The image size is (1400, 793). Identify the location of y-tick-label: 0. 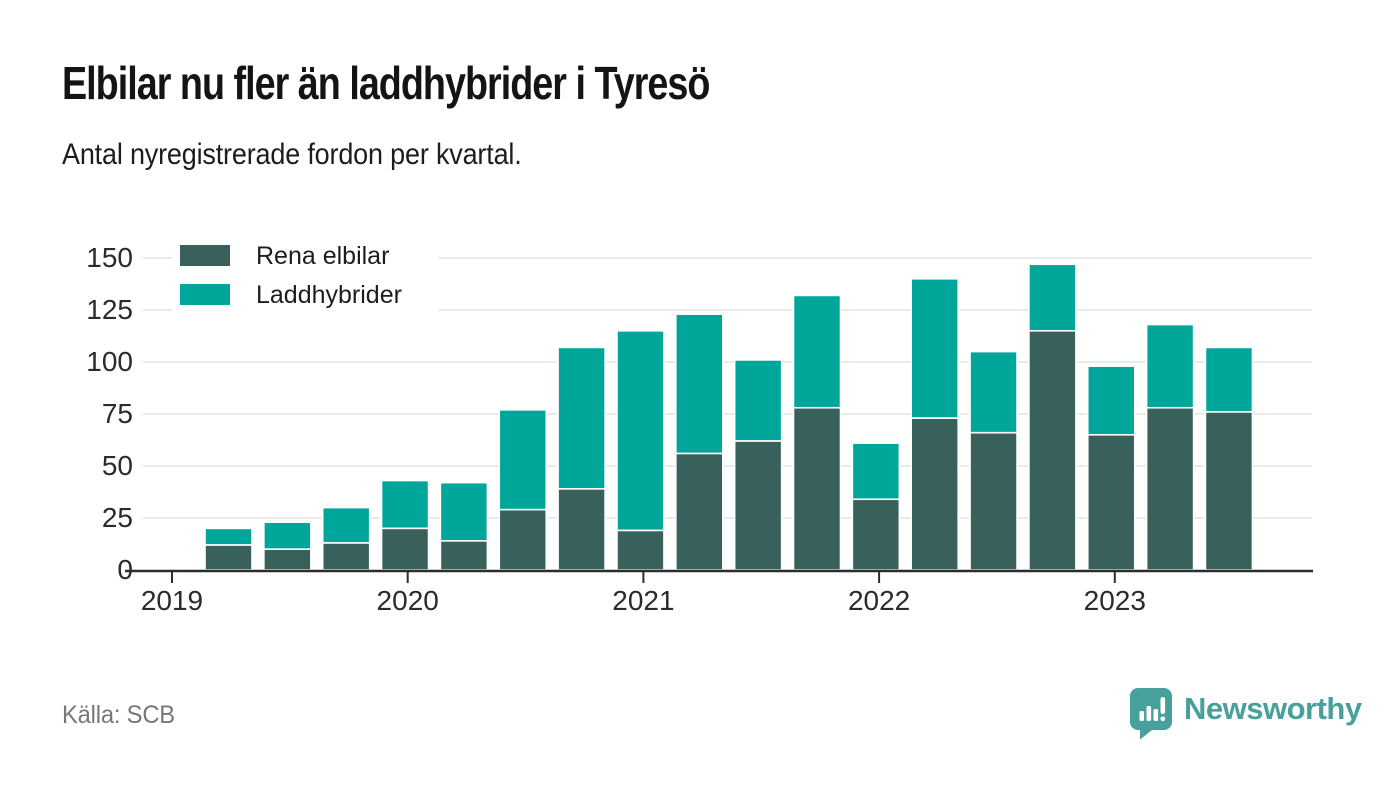
(125, 569).